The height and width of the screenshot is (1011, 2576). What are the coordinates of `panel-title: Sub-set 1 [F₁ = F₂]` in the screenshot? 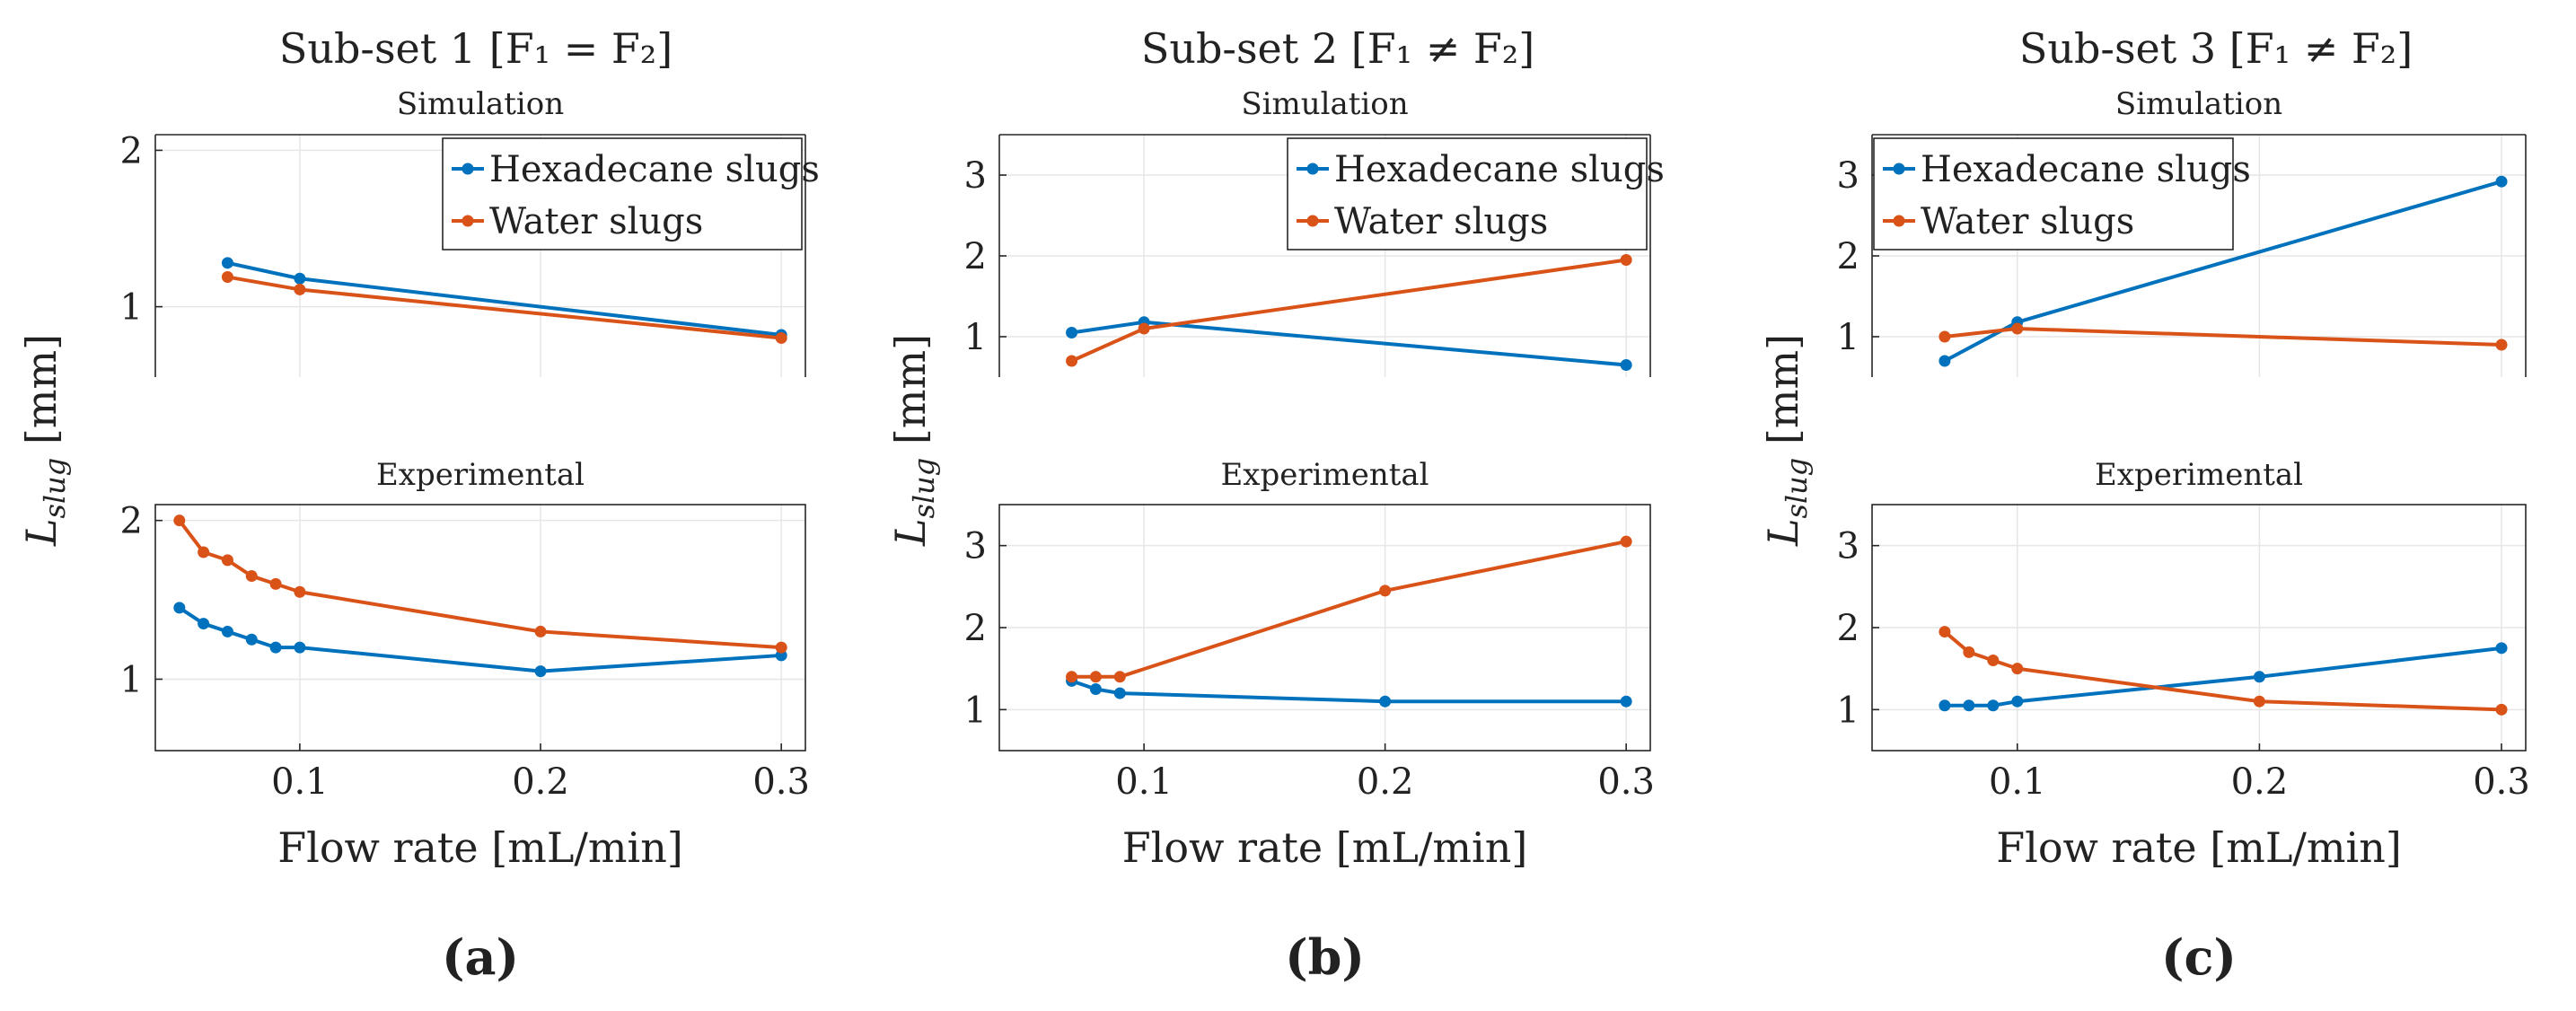 It's located at (476, 48).